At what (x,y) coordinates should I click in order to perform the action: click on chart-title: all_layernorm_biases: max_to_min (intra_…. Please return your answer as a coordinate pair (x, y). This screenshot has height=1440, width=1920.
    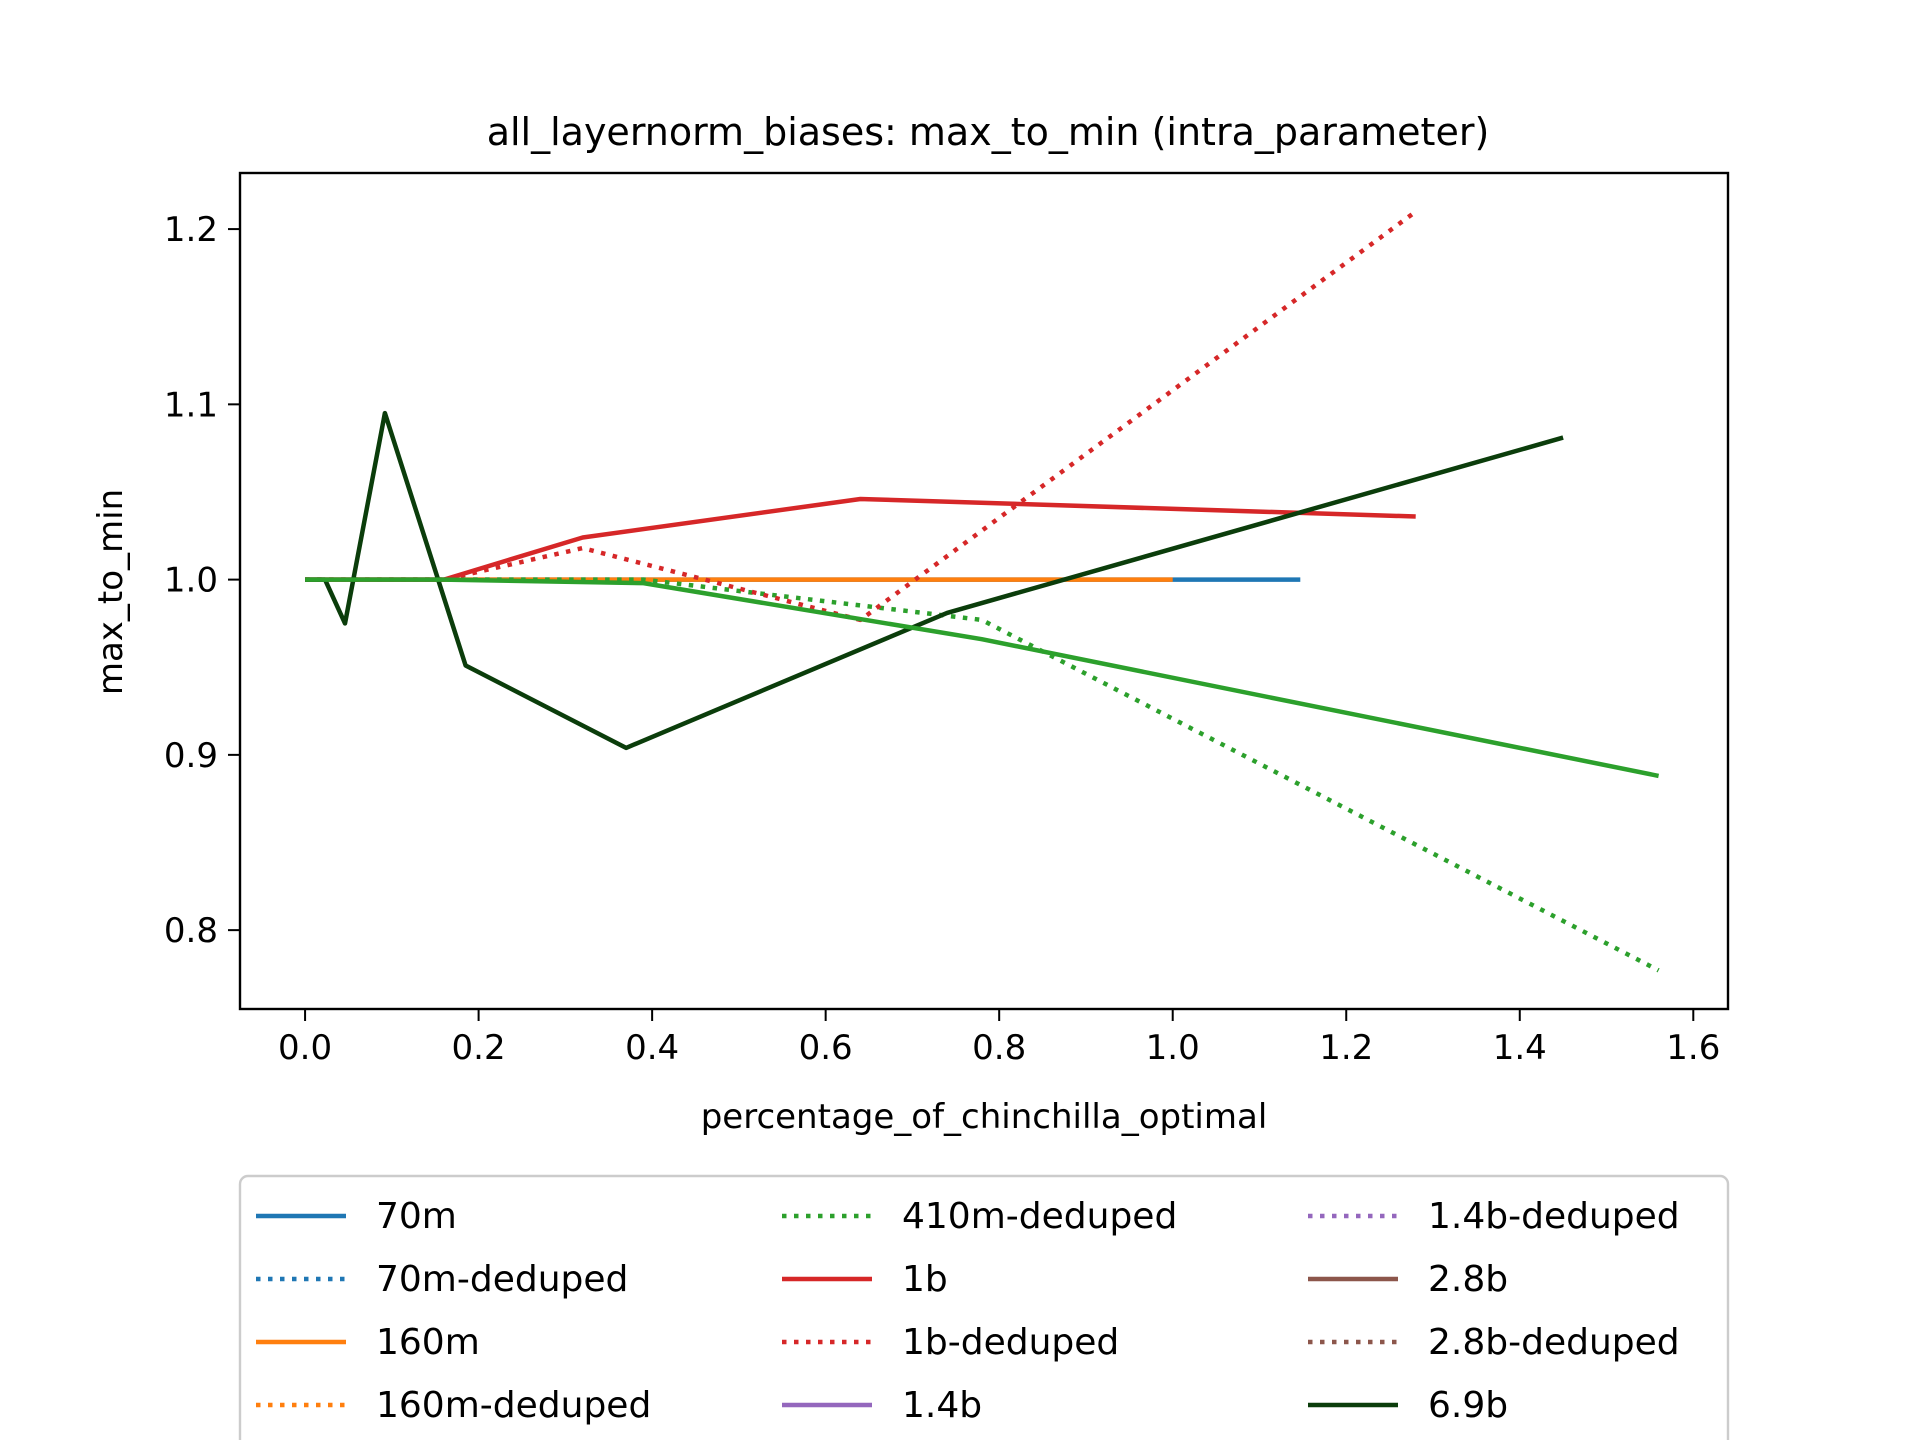
    Looking at the image, I should click on (988, 132).